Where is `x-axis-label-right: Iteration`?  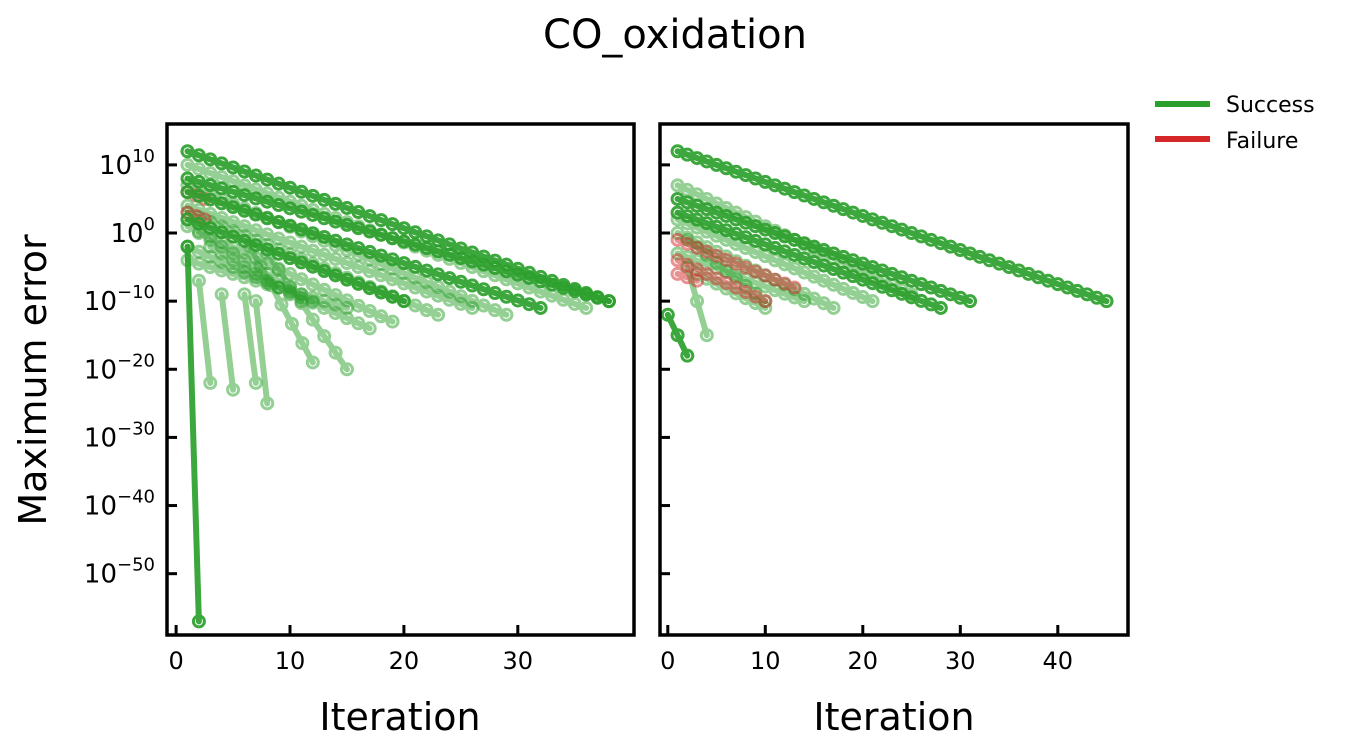
x-axis-label-right: Iteration is located at coordinates (893, 717).